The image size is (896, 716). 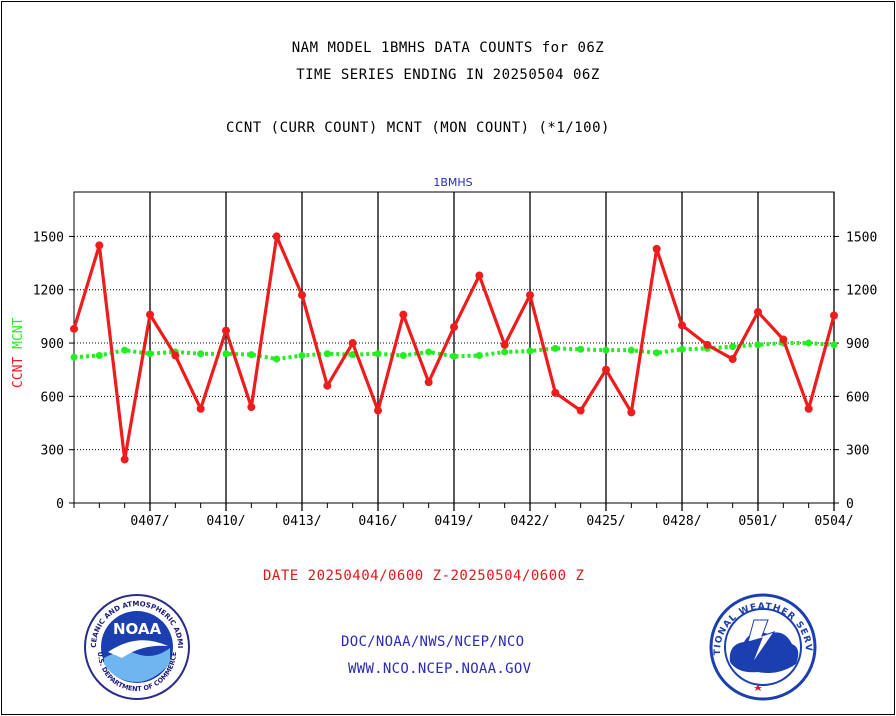 I want to click on y-tick-label-left: 900, so click(x=52, y=344).